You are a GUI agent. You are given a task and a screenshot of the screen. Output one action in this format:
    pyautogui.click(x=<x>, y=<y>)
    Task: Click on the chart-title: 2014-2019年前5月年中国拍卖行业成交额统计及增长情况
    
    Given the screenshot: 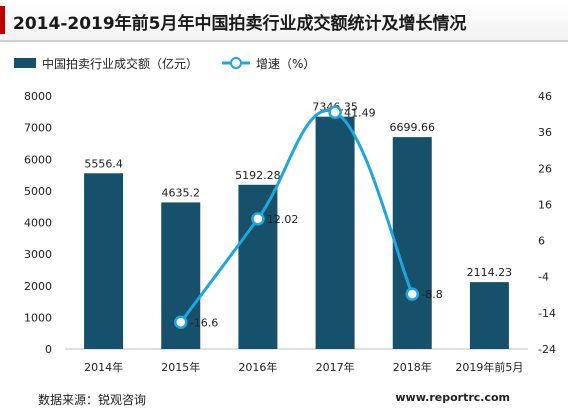 What is the action you would take?
    pyautogui.click(x=240, y=24)
    